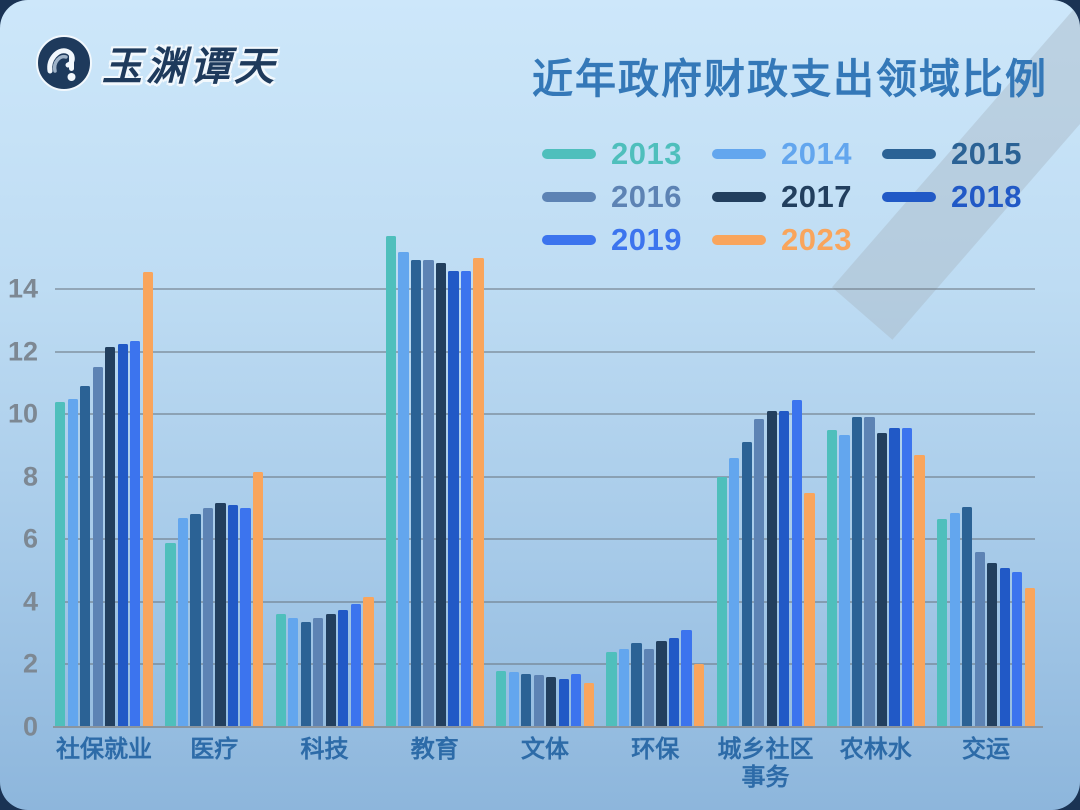 The width and height of the screenshot is (1080, 810). Describe the element at coordinates (816, 196) in the screenshot. I see `legend-label: 2017` at that location.